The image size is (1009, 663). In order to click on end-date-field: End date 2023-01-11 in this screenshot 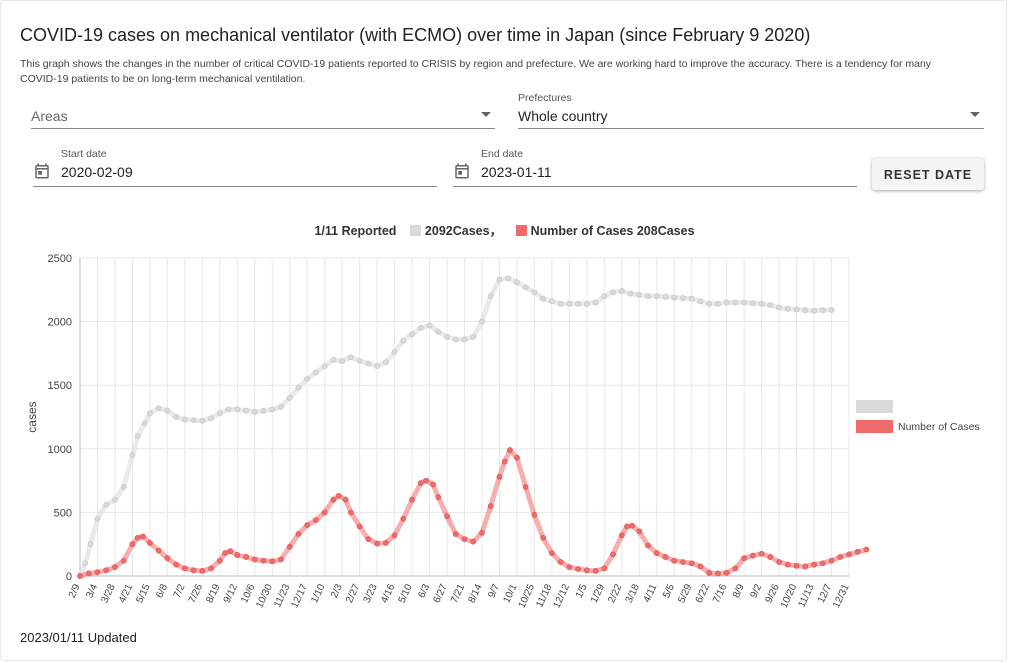, I will do `click(655, 167)`.